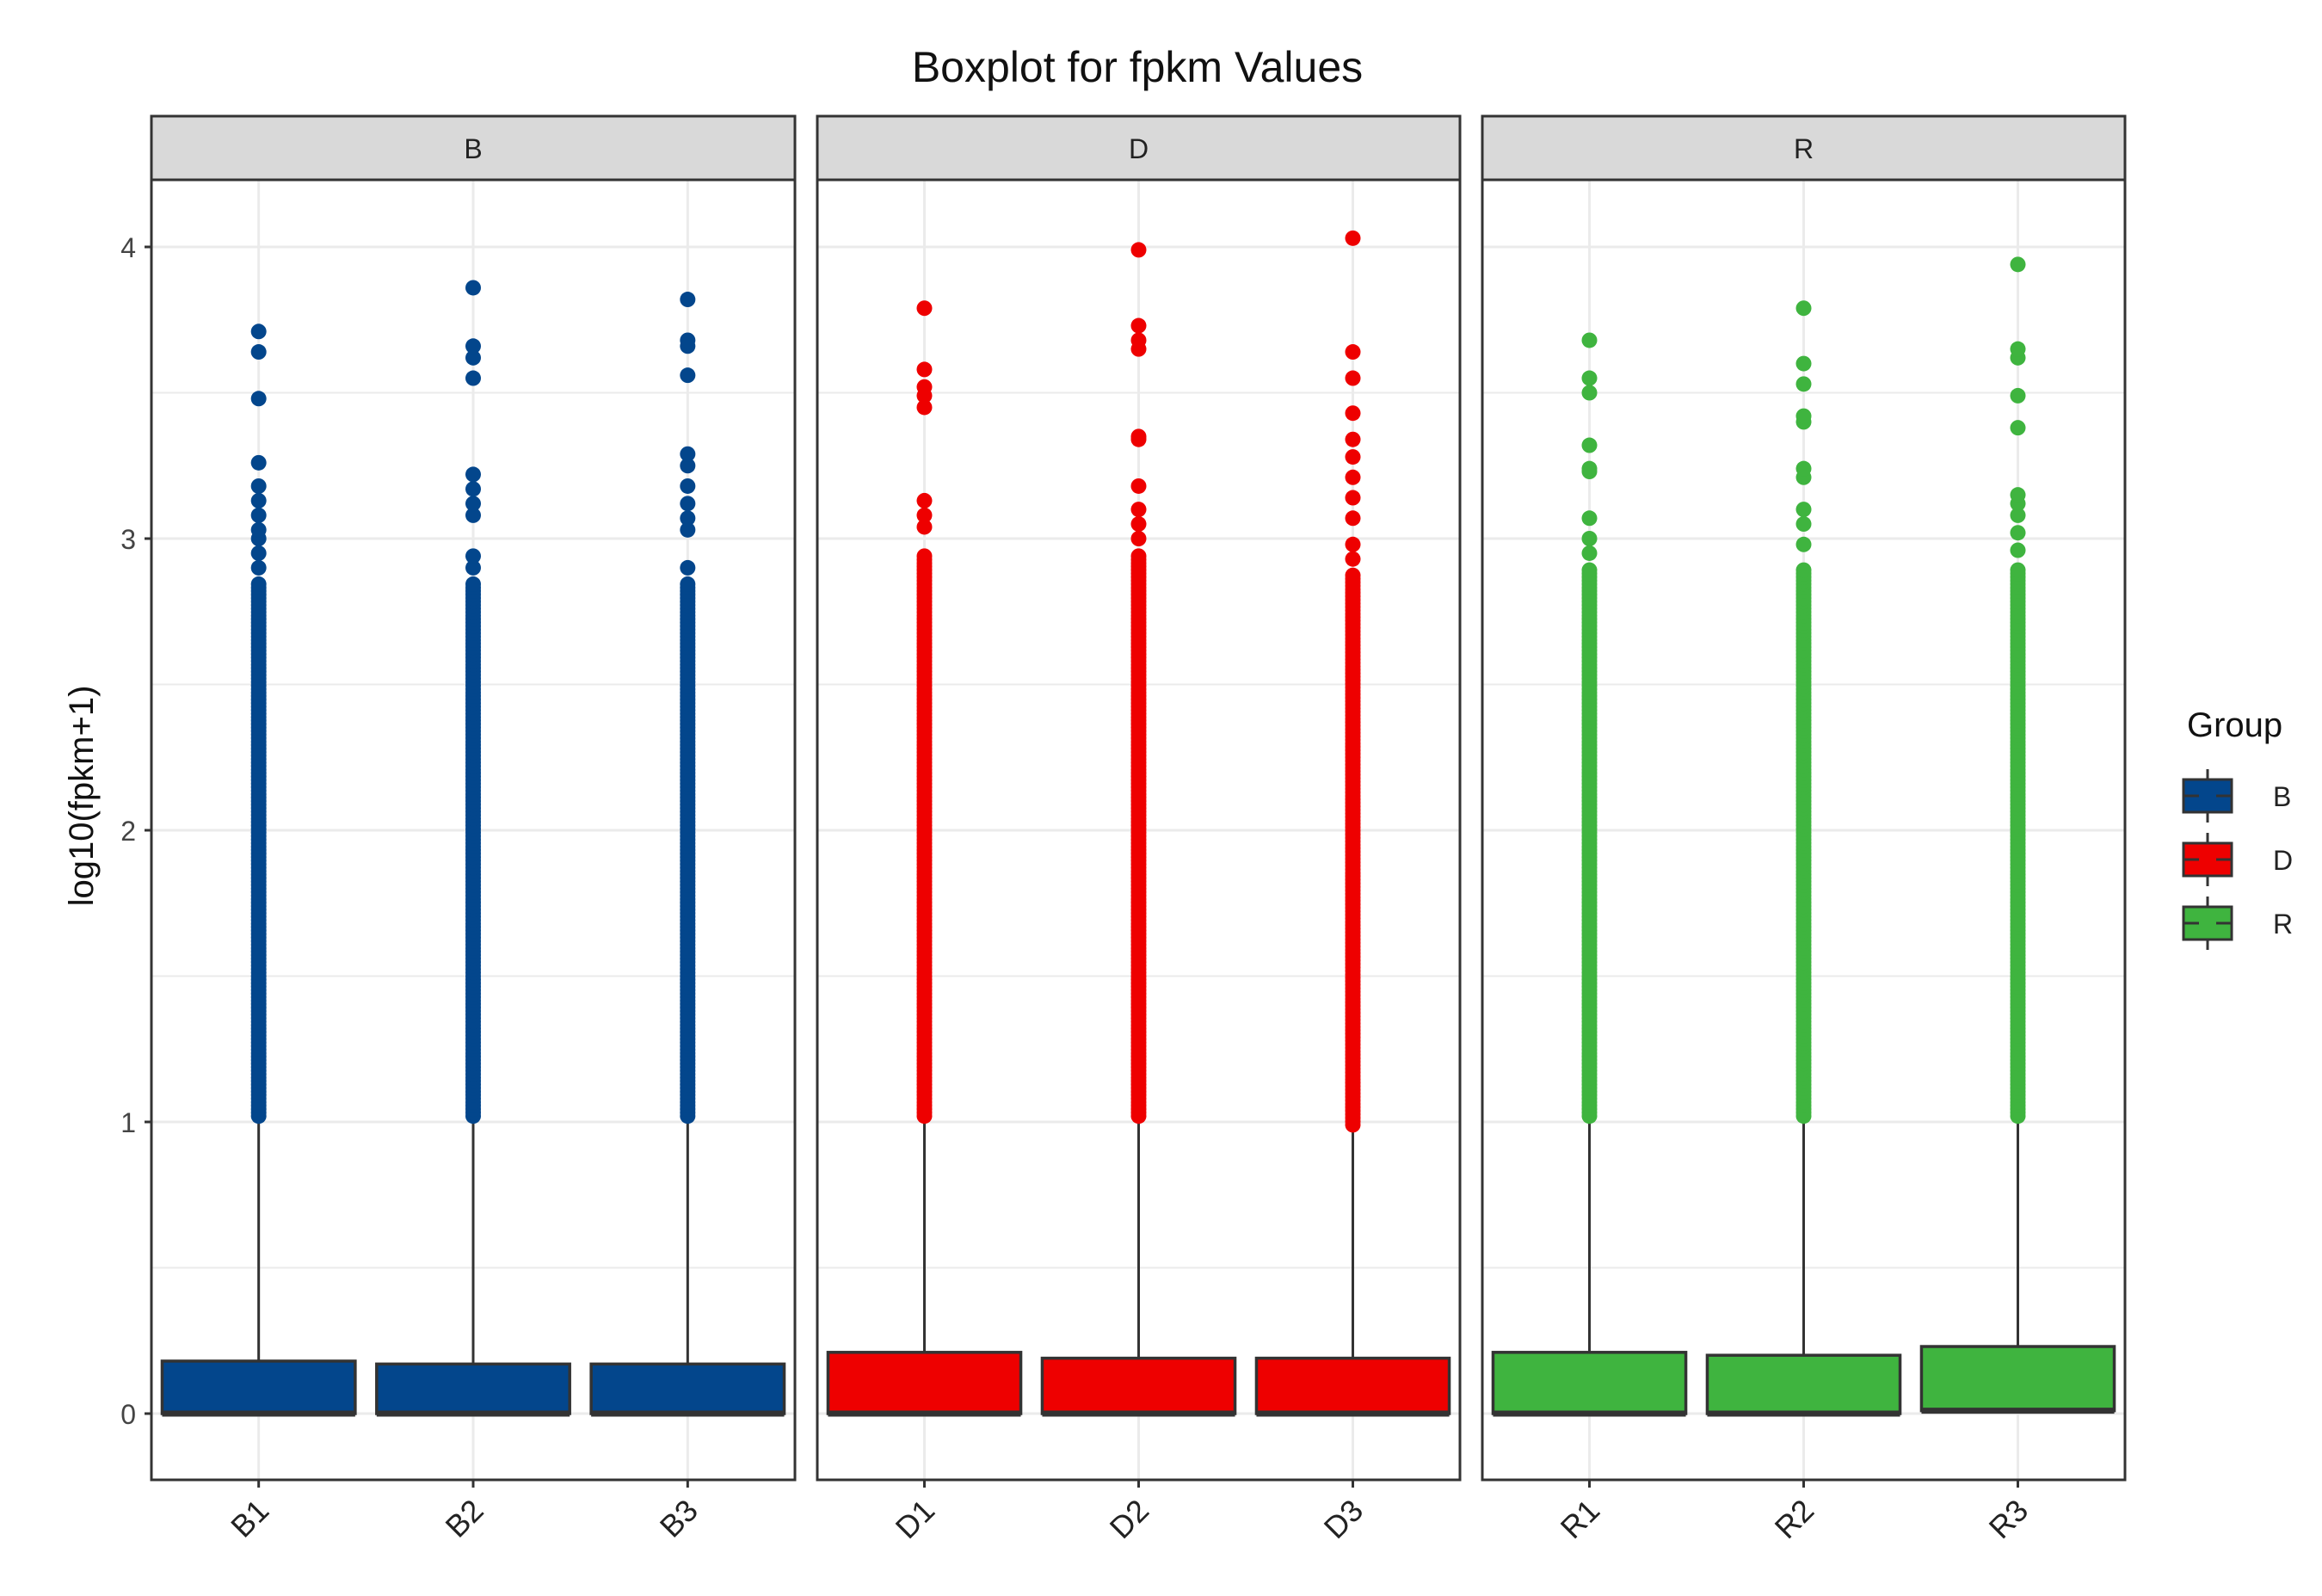 The width and height of the screenshot is (2322, 1596). What do you see at coordinates (1352, 887) in the screenshot?
I see `box-D3: D3` at bounding box center [1352, 887].